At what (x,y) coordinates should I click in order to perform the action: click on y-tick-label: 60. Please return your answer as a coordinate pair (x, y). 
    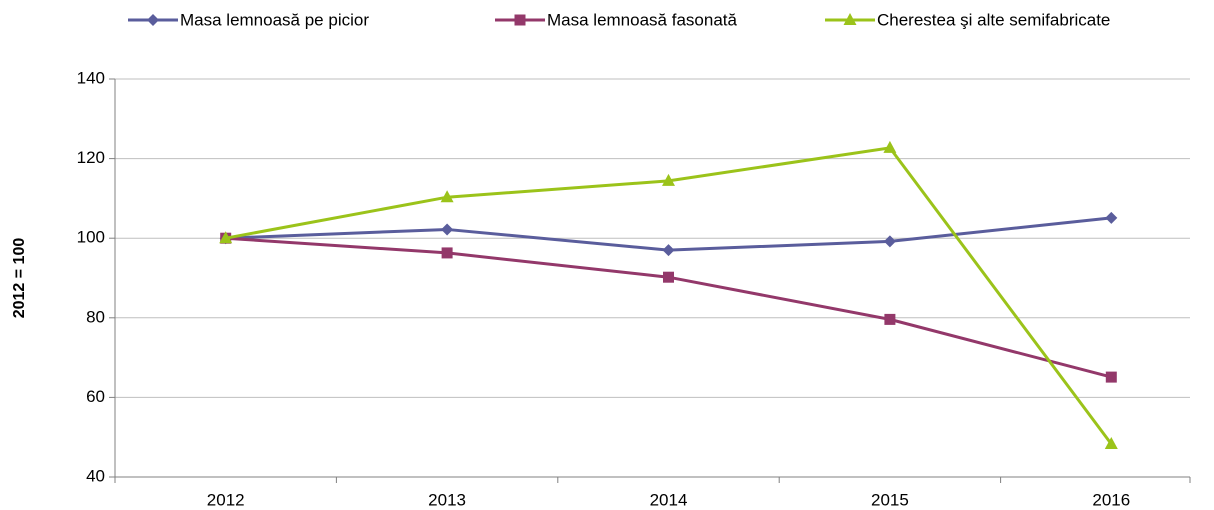
    Looking at the image, I should click on (95, 396).